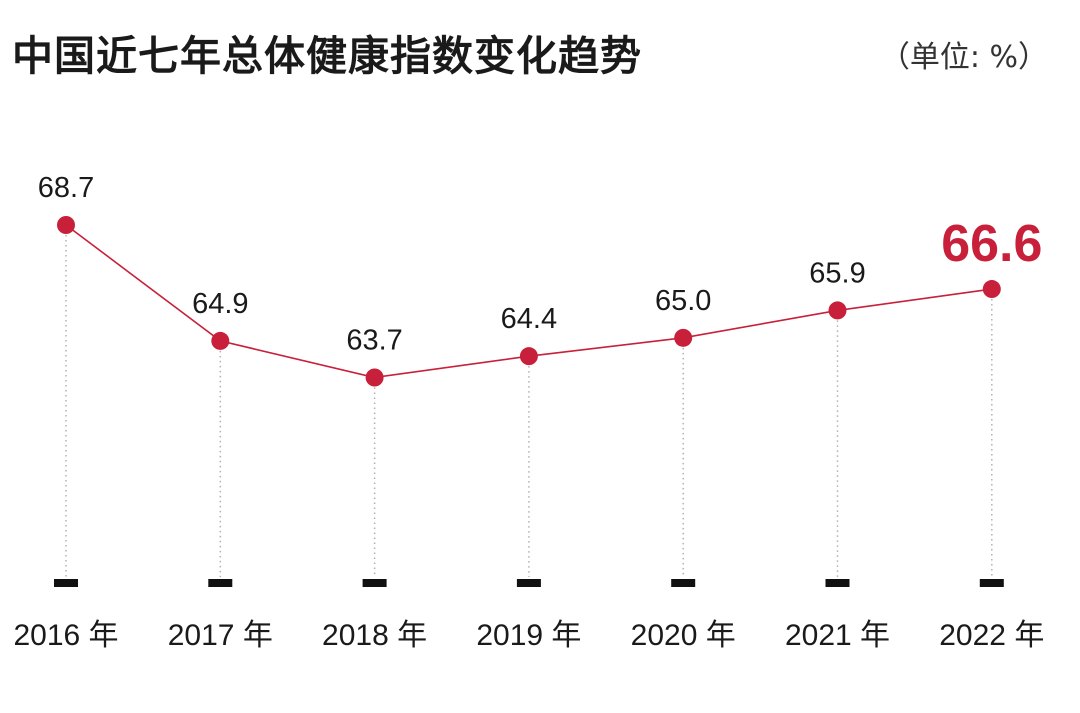 Image resolution: width=1080 pixels, height=713 pixels. Describe the element at coordinates (220, 635) in the screenshot. I see `x-tick-label: 2017 年` at that location.